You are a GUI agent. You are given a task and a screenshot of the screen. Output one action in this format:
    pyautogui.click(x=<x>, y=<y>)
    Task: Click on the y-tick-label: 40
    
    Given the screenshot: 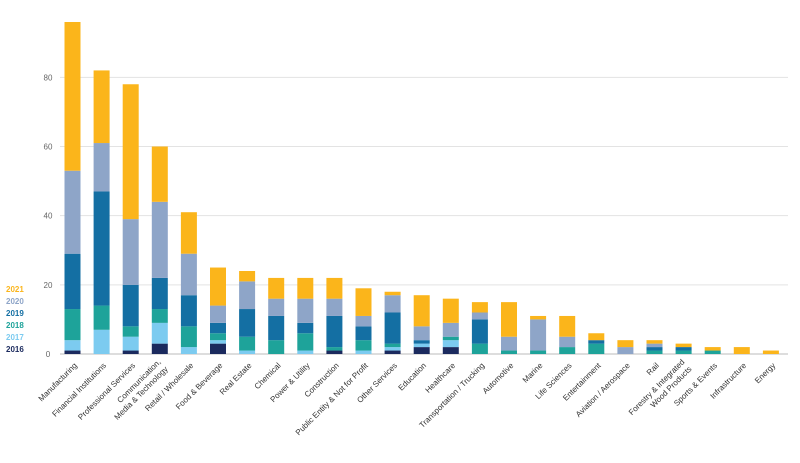 What is the action you would take?
    pyautogui.click(x=48, y=216)
    